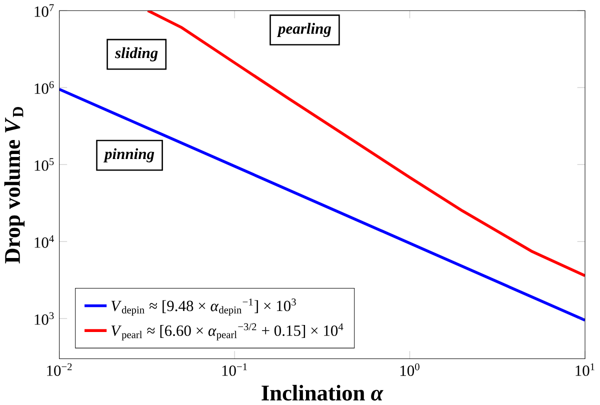  I want to click on x-tick-label: 10$^{−1}$, so click(234, 369).